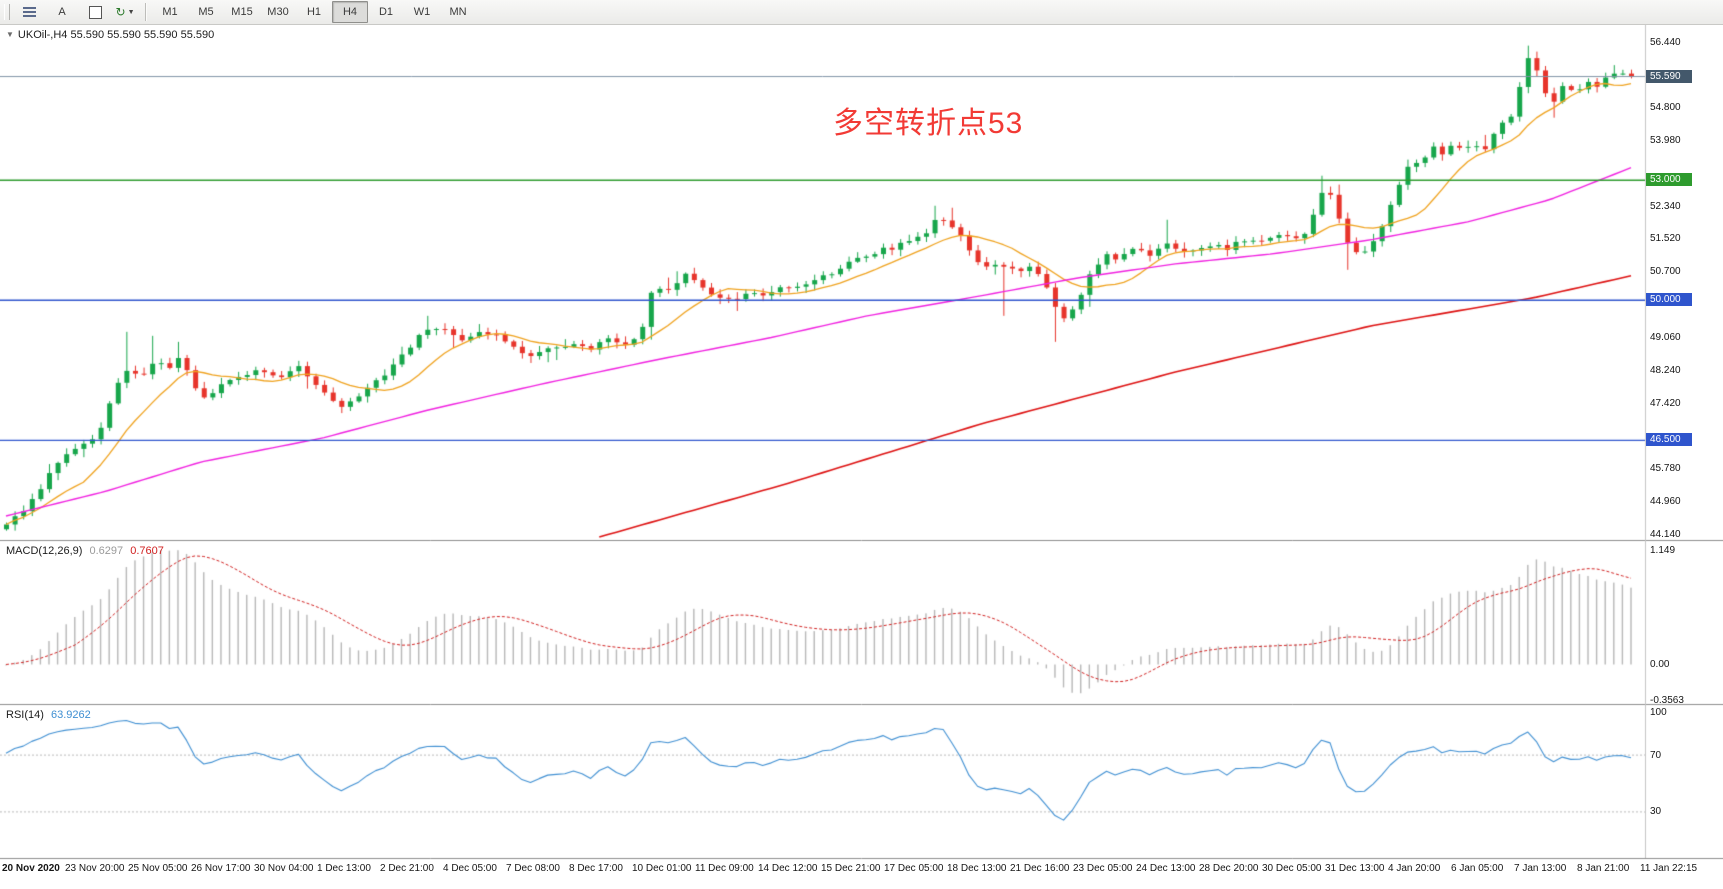 The height and width of the screenshot is (889, 1723). Describe the element at coordinates (31, 868) in the screenshot. I see `time-axis-label: 20 Nov 2020` at that location.